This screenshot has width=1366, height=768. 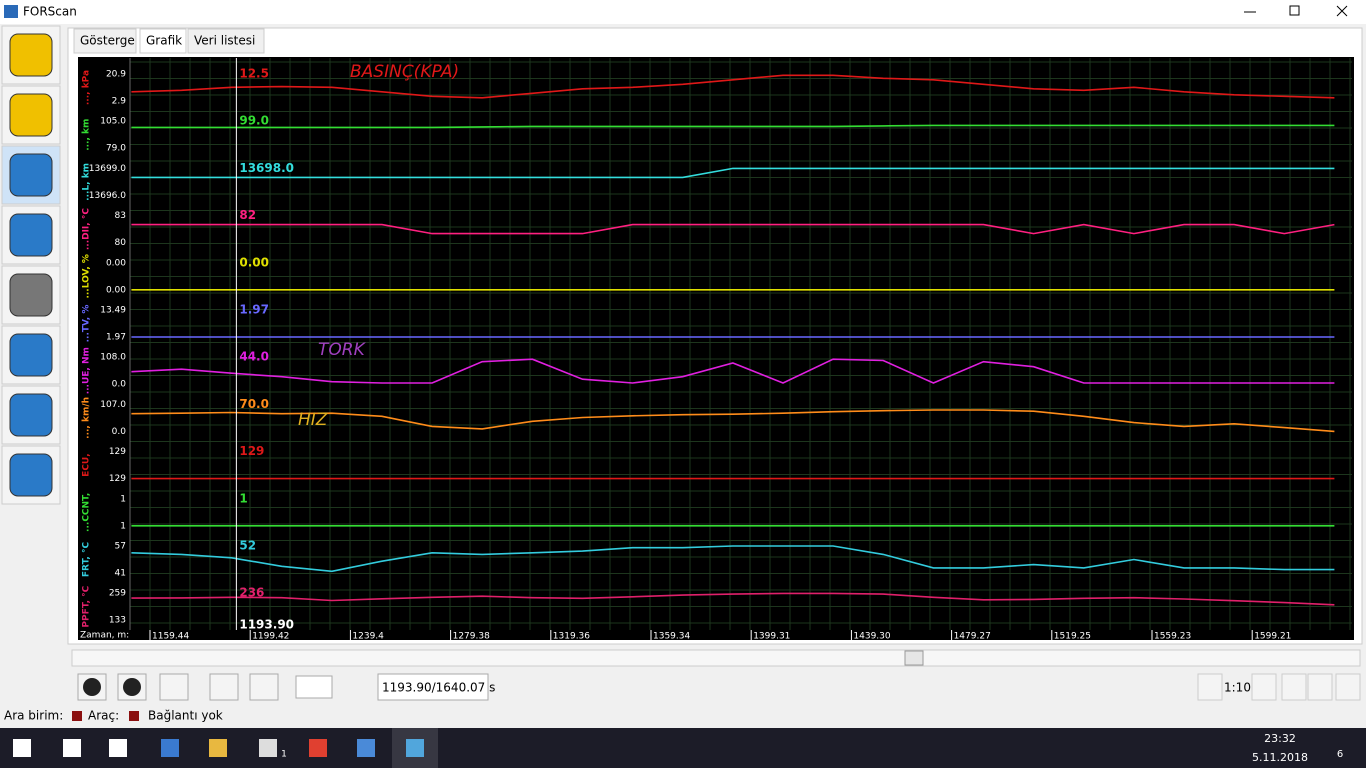 I want to click on channel-min: 13696.0, so click(x=107, y=196).